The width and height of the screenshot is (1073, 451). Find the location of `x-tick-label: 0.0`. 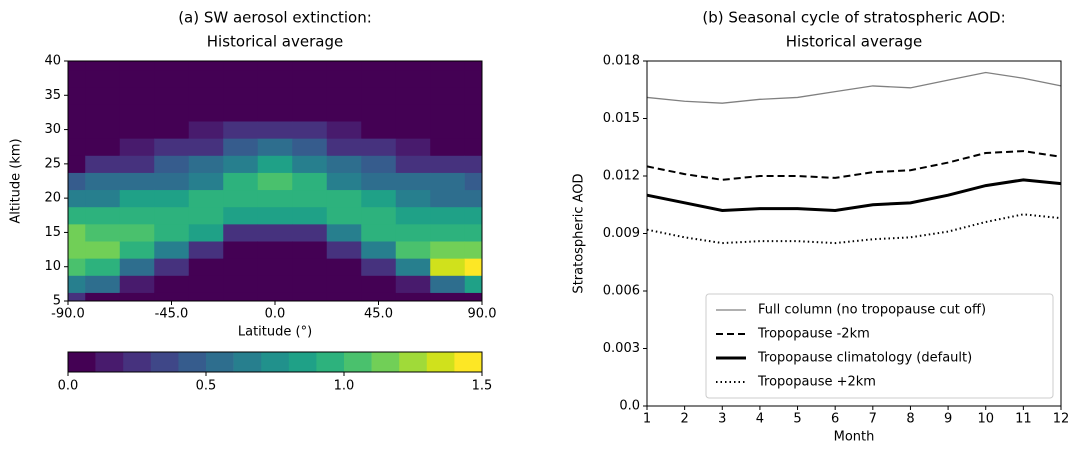

x-tick-label: 0.0 is located at coordinates (275, 314).